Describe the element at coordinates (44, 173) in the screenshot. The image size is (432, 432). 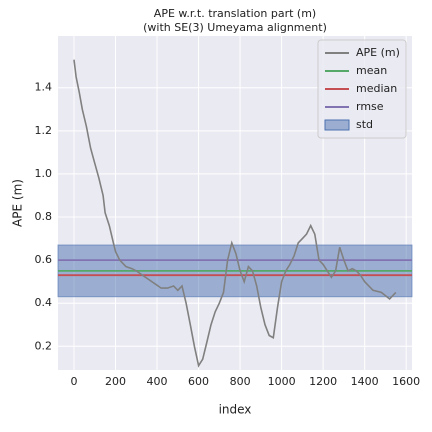
I see `y-tick-label: 1.0` at that location.